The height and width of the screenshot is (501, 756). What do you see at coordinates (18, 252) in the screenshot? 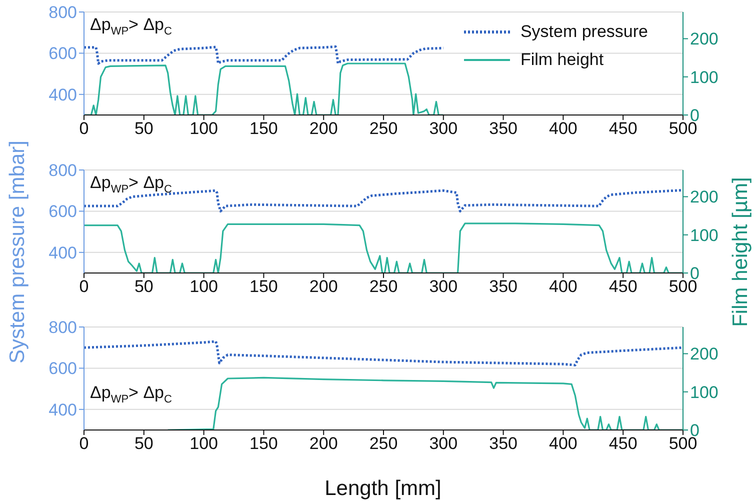
I see `y-axis-title: System pressure [mbar]` at bounding box center [18, 252].